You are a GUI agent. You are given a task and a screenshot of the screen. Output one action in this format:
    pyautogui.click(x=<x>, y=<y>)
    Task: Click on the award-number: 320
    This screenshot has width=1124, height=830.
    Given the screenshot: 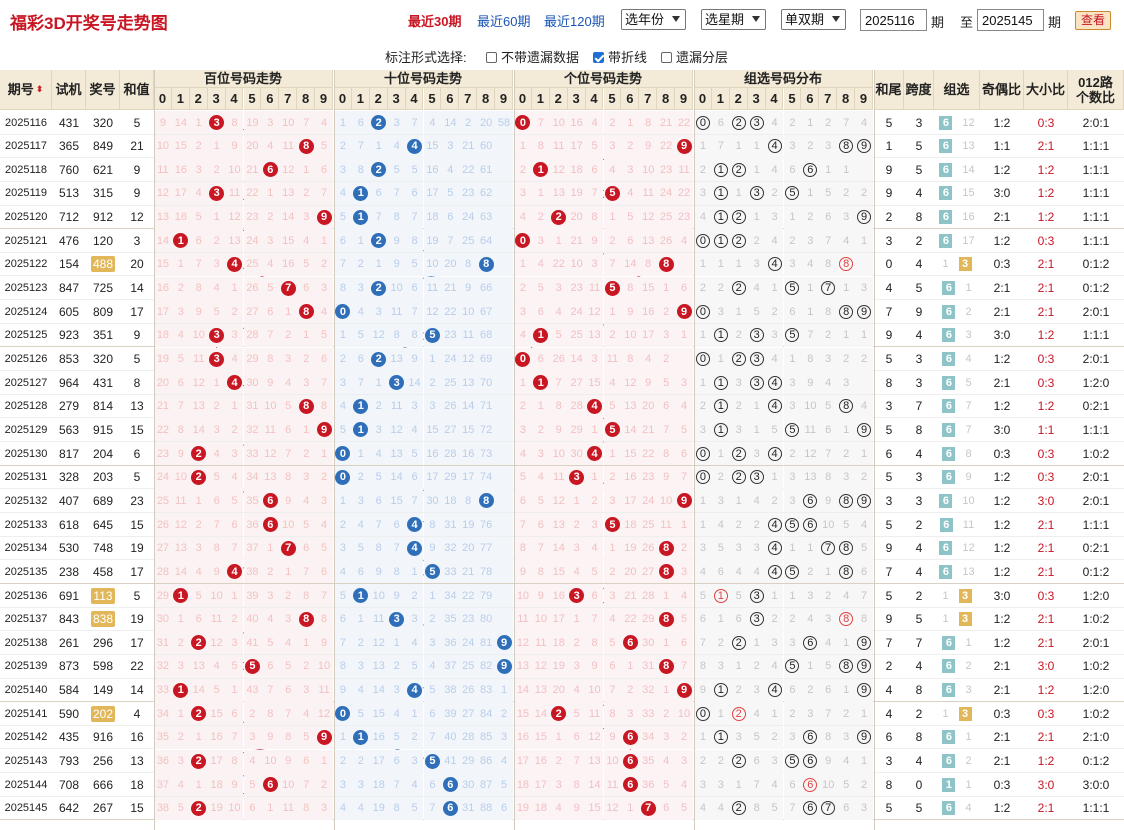 What is the action you would take?
    pyautogui.click(x=103, y=122)
    